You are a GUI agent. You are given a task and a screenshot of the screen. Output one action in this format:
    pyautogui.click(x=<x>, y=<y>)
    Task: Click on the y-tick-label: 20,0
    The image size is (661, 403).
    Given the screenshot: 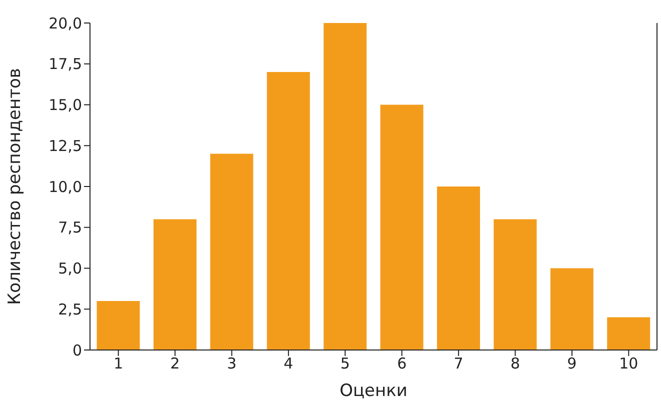 What is the action you would take?
    pyautogui.click(x=65, y=23)
    